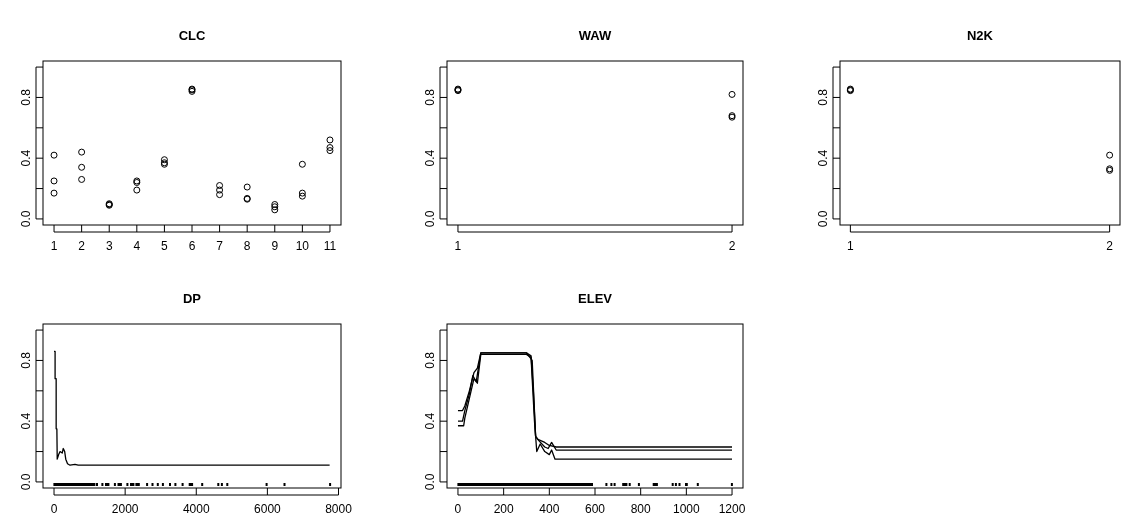  What do you see at coordinates (268, 509) in the screenshot?
I see `x-tick-label: 6000` at bounding box center [268, 509].